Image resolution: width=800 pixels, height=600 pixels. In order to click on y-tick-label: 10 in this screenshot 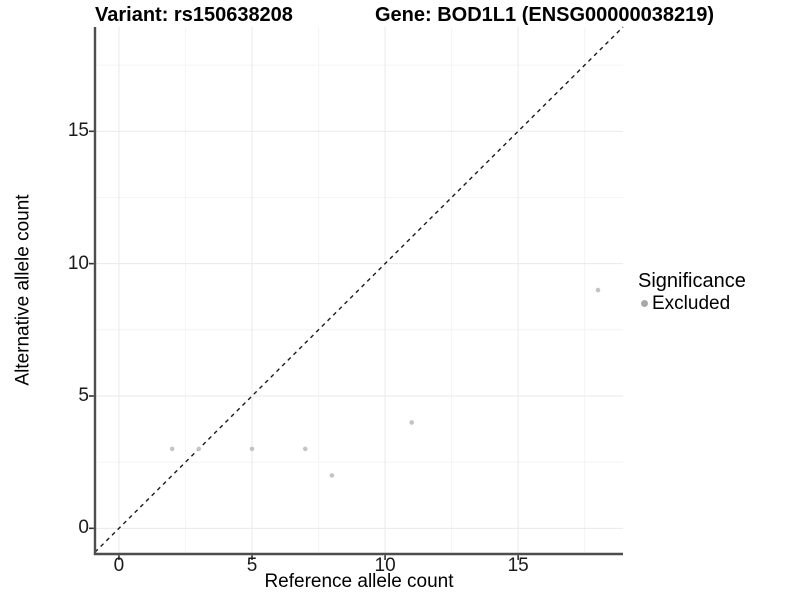, I will do `click(78, 263)`.